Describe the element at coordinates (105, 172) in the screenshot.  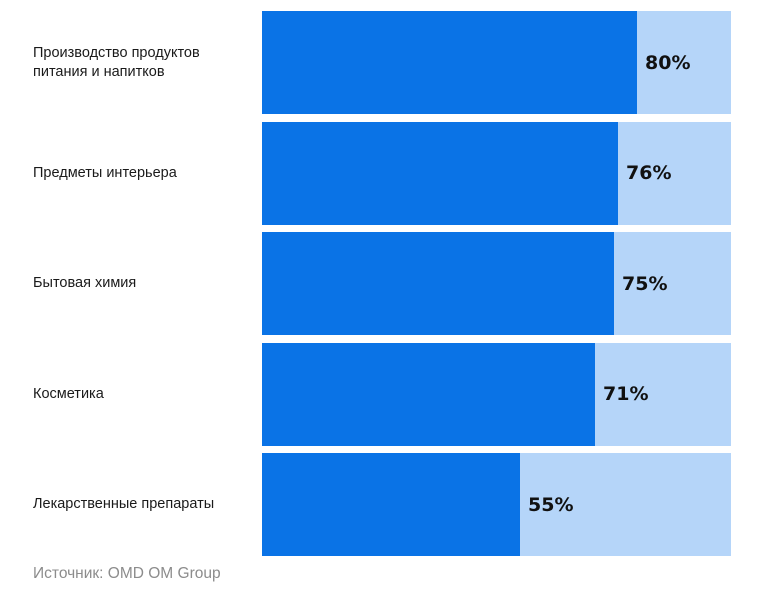
I see `category-label: Предметы интерьера` at that location.